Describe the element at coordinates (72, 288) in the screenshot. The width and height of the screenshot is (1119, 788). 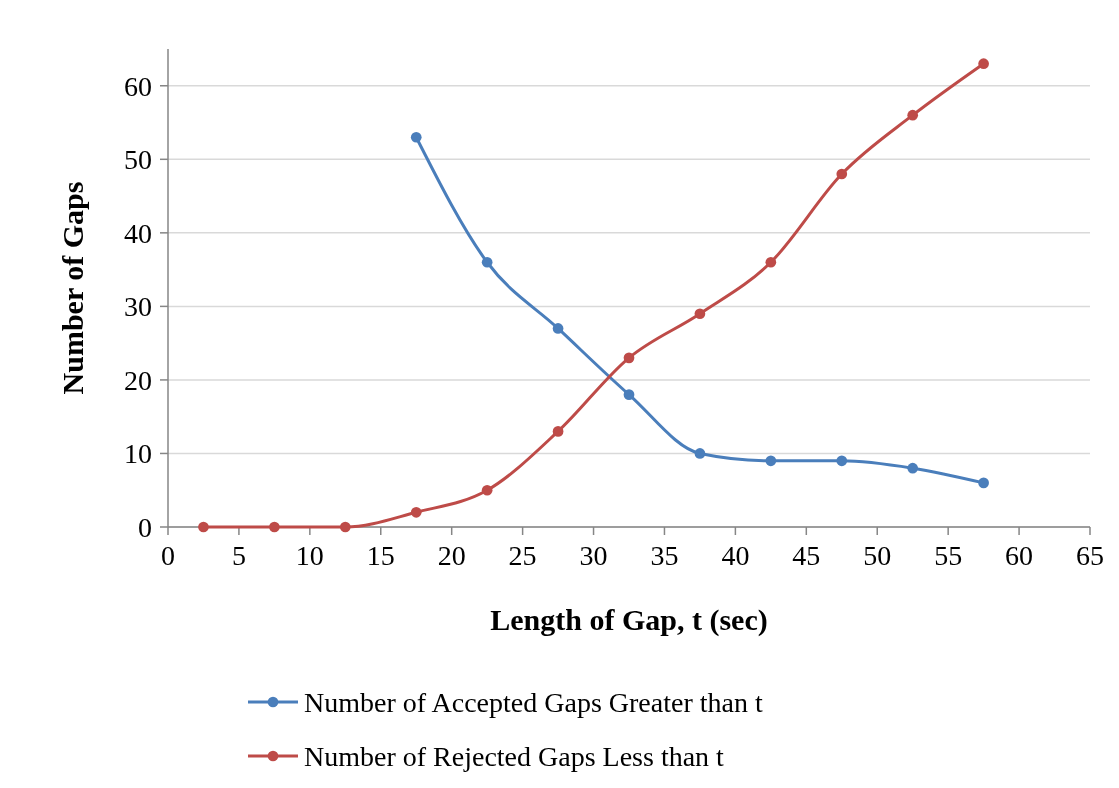
I see `y-axis-title: Number of Gaps` at that location.